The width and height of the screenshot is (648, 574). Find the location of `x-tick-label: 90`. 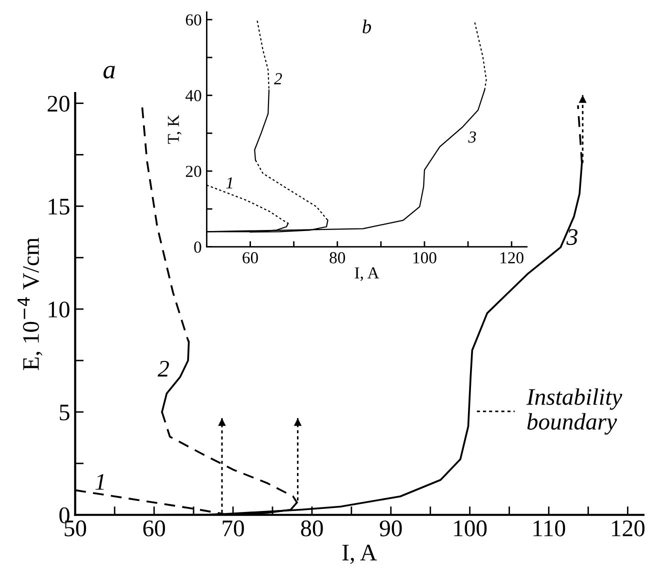

x-tick-label: 90 is located at coordinates (391, 528).